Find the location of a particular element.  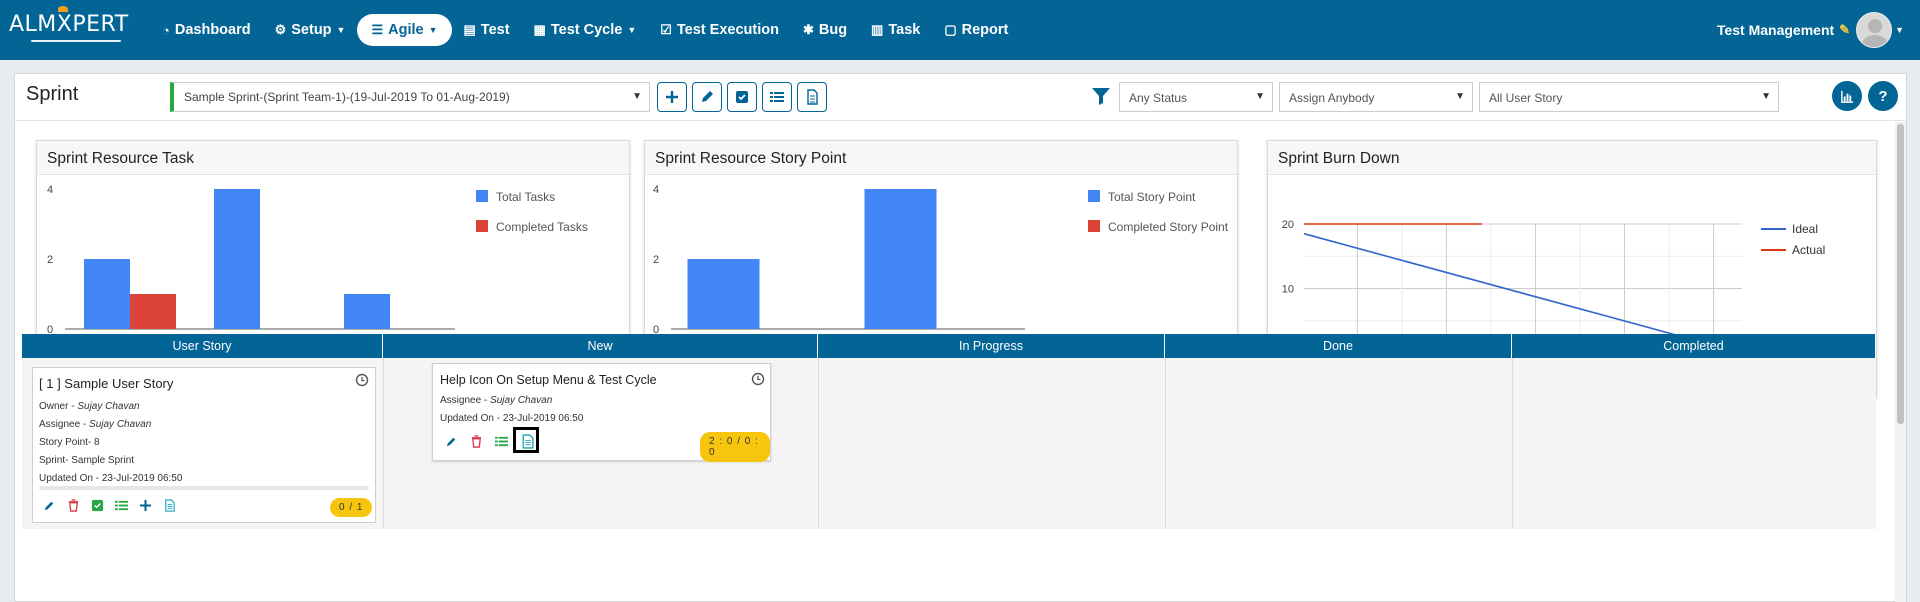

story-title: [ 1 ] Sample User Story is located at coordinates (106, 383).